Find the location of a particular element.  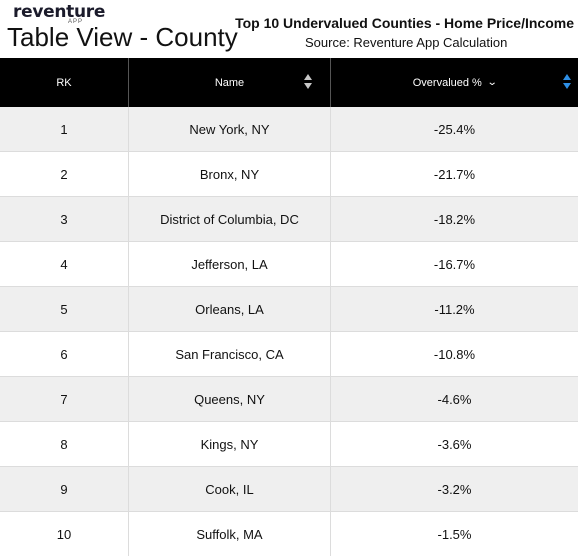

rank-cell: 8 is located at coordinates (64, 444).